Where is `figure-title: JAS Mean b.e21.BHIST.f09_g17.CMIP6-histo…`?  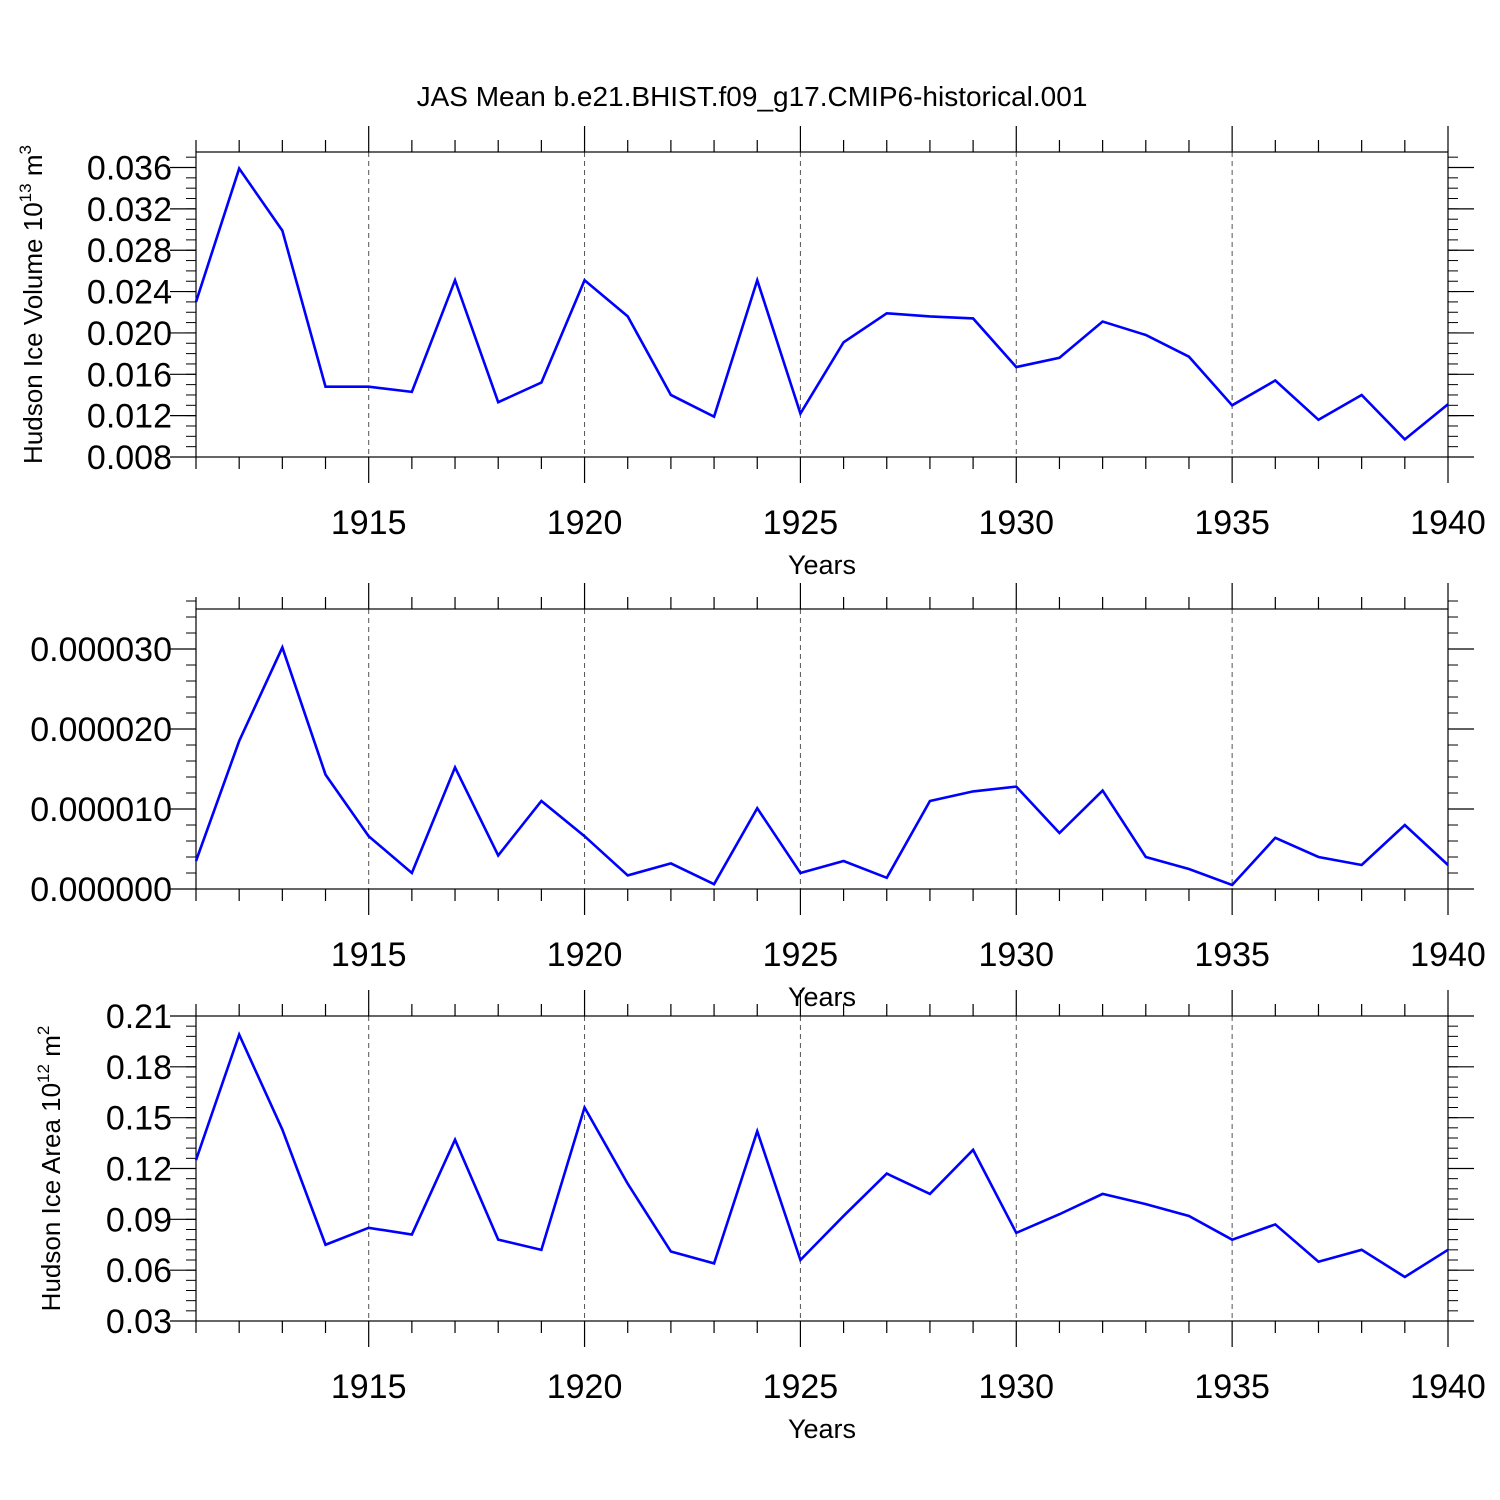
figure-title: JAS Mean b.e21.BHIST.f09_g17.CMIP6-histo… is located at coordinates (752, 96).